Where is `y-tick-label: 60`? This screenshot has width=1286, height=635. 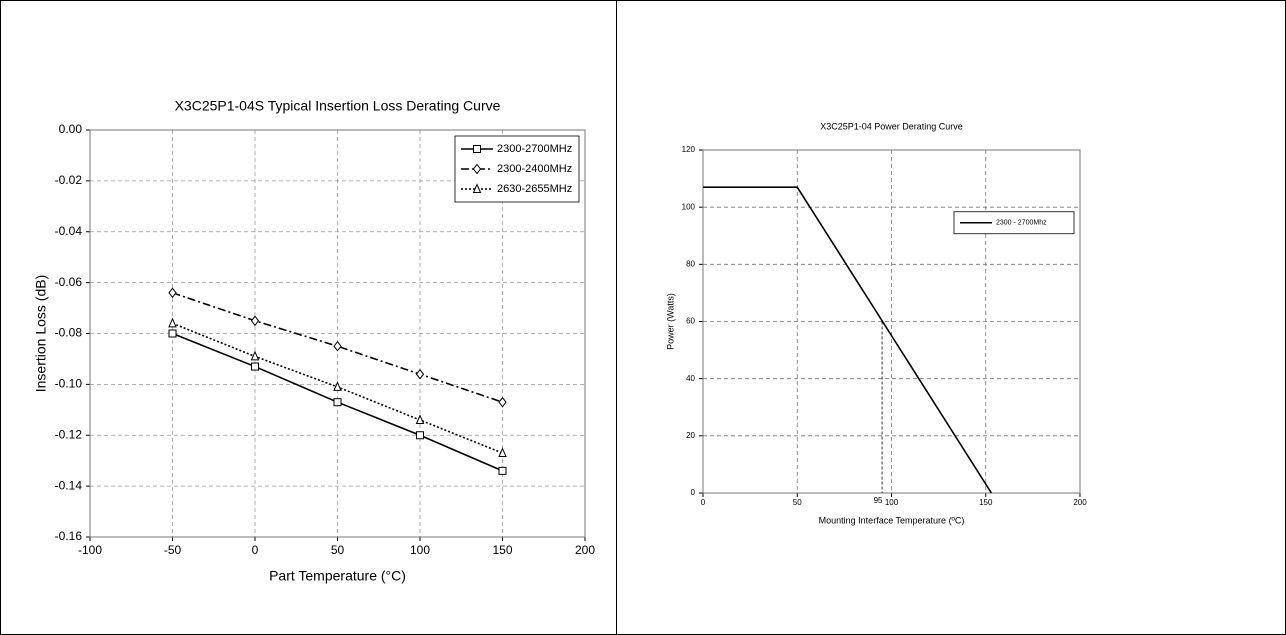
y-tick-label: 60 is located at coordinates (690, 321).